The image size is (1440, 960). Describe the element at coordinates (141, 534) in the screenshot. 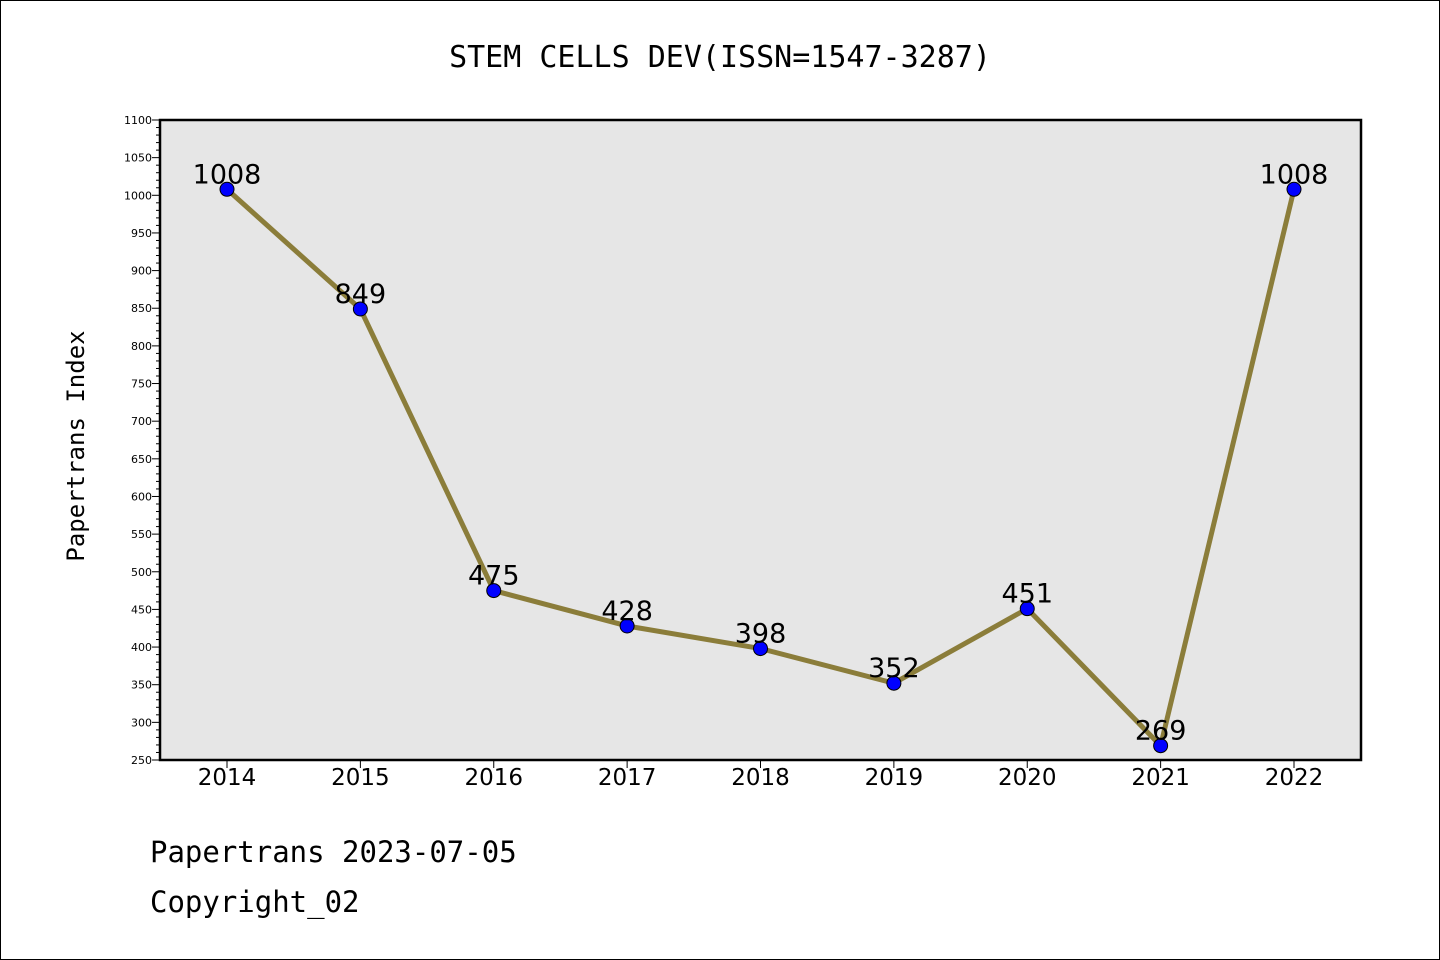

I see `y-tick-label: 550` at that location.